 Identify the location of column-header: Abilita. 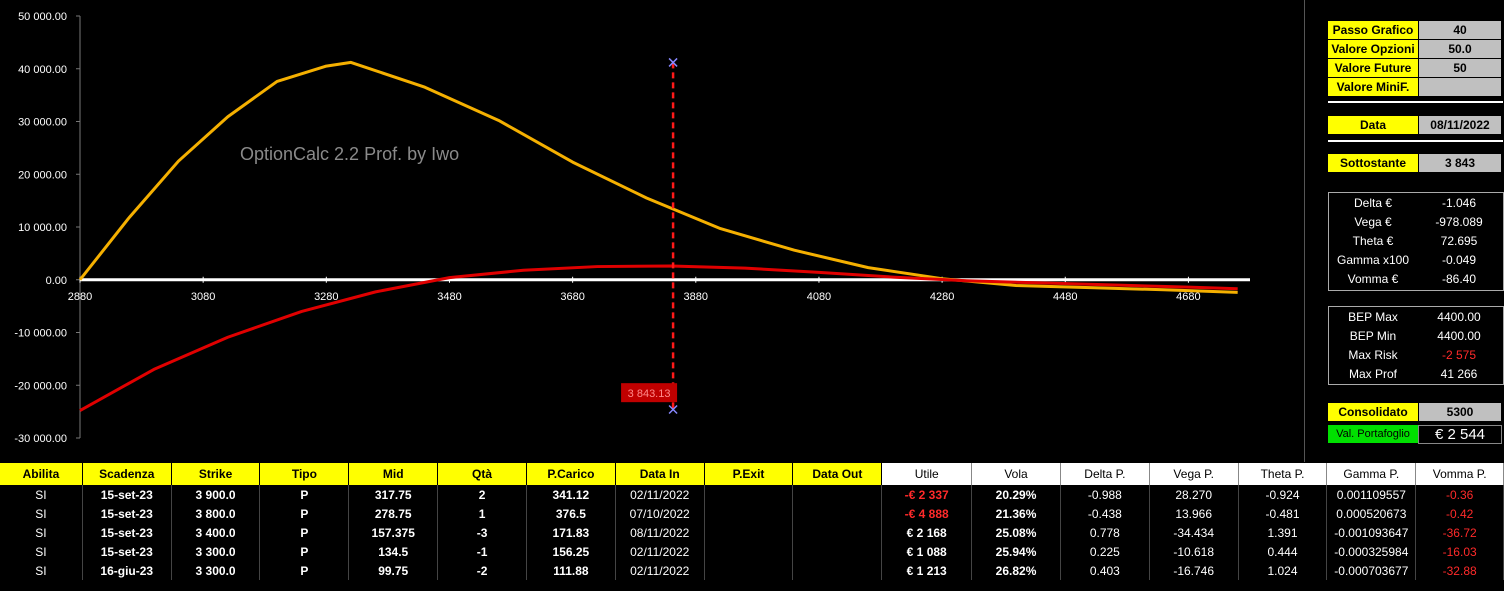
(41, 474).